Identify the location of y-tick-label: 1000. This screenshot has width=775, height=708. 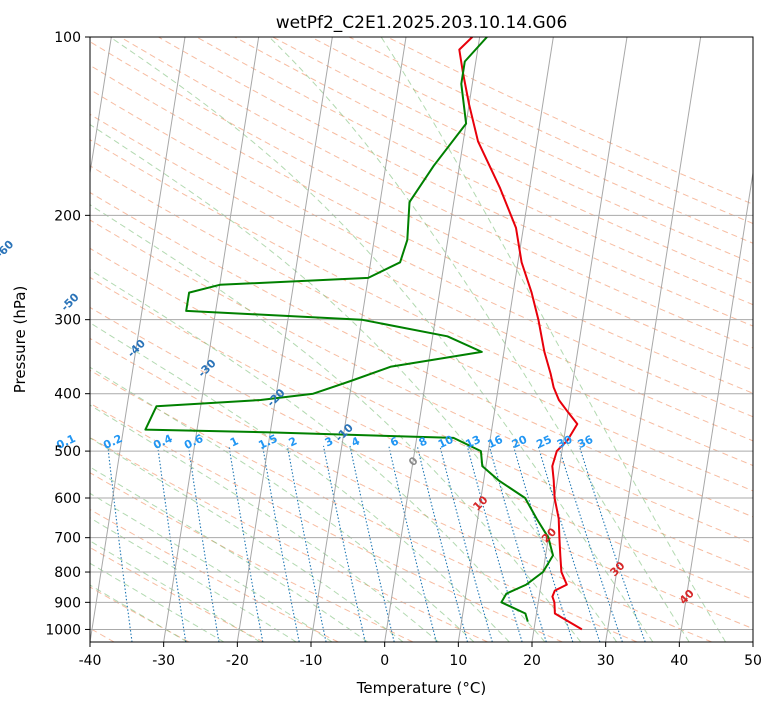
(63, 630).